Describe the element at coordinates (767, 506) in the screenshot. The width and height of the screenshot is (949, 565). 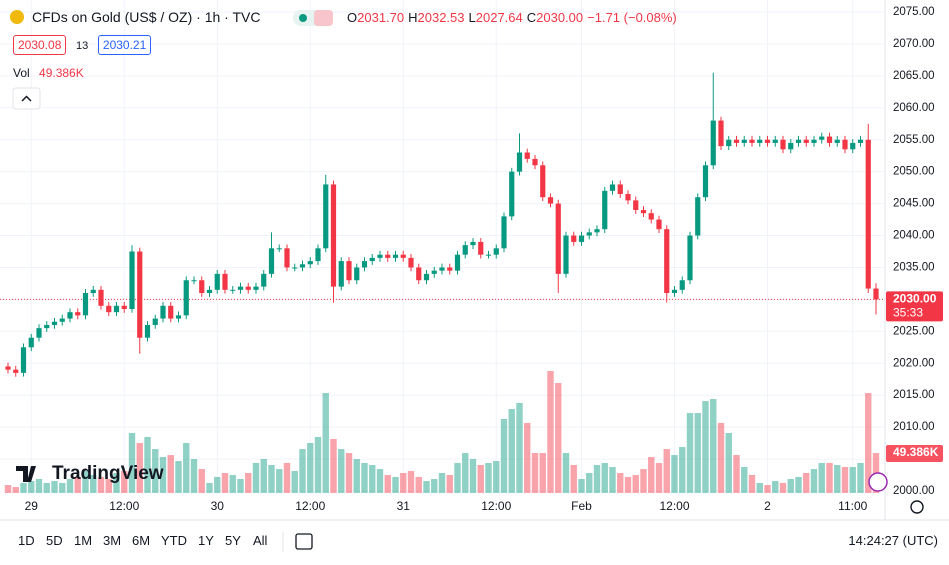
I see `x-tick-label: 2` at that location.